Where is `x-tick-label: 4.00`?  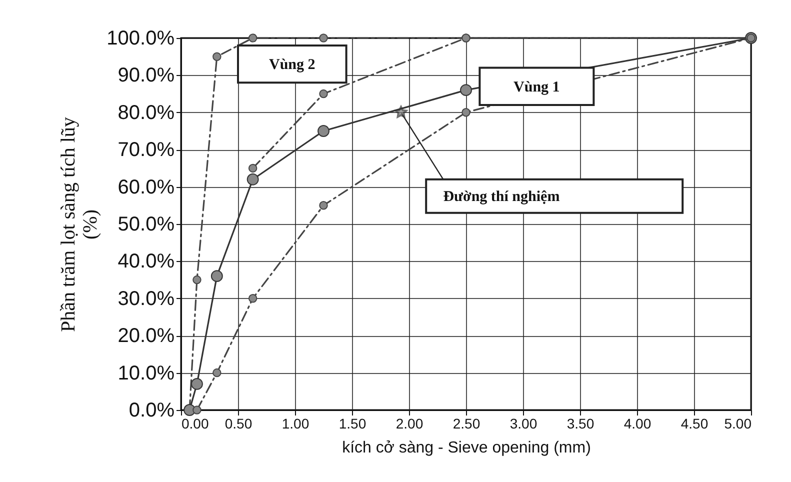
x-tick-label: 4.00 is located at coordinates (638, 424).